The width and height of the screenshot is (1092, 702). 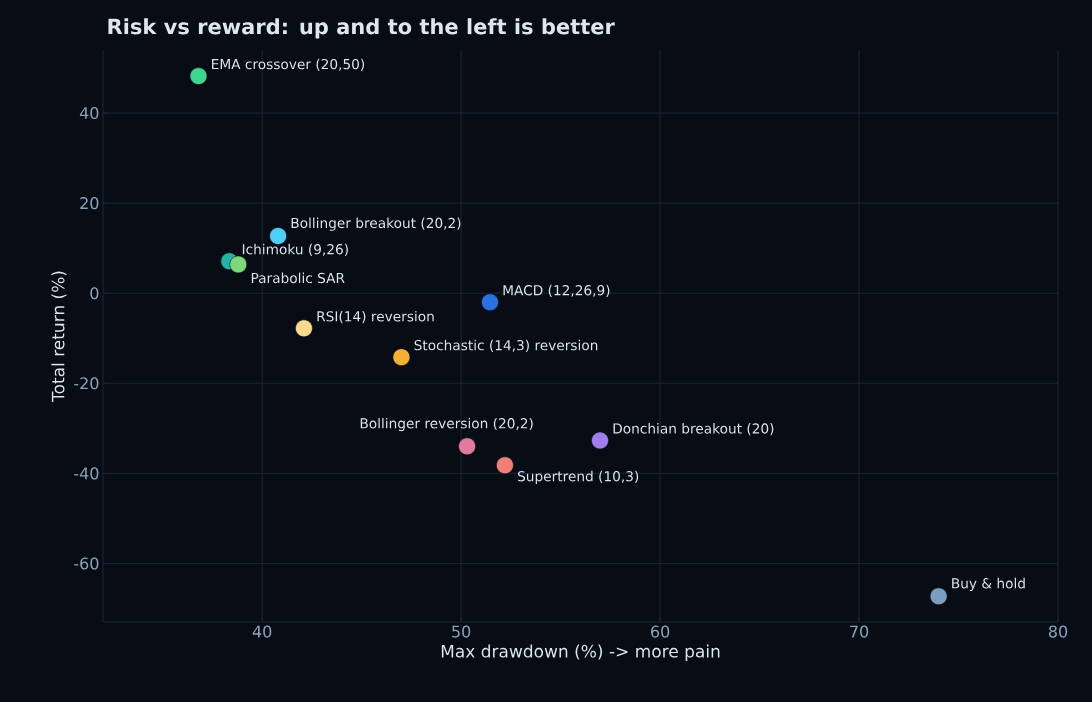 What do you see at coordinates (506, 345) in the screenshot?
I see `annotation: Stochastic (14,3) reversion` at bounding box center [506, 345].